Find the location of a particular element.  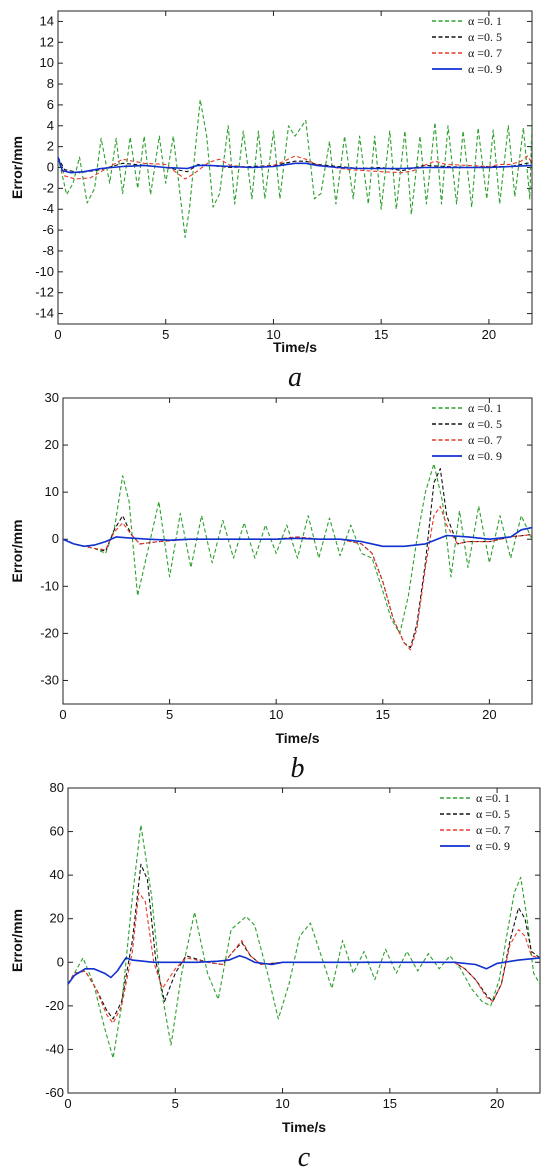

y-tick-label: 14 is located at coordinates (47, 20).